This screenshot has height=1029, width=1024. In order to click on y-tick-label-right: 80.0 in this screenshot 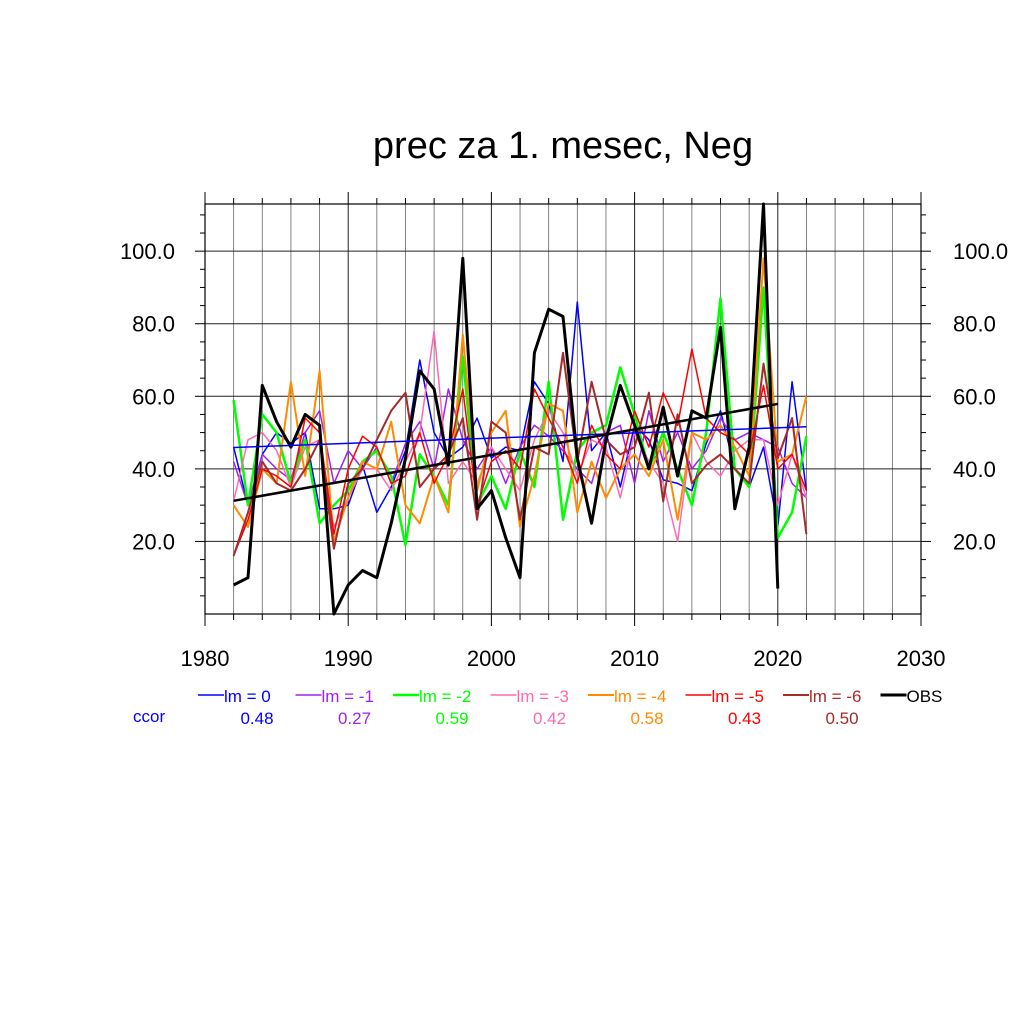, I will do `click(974, 324)`.